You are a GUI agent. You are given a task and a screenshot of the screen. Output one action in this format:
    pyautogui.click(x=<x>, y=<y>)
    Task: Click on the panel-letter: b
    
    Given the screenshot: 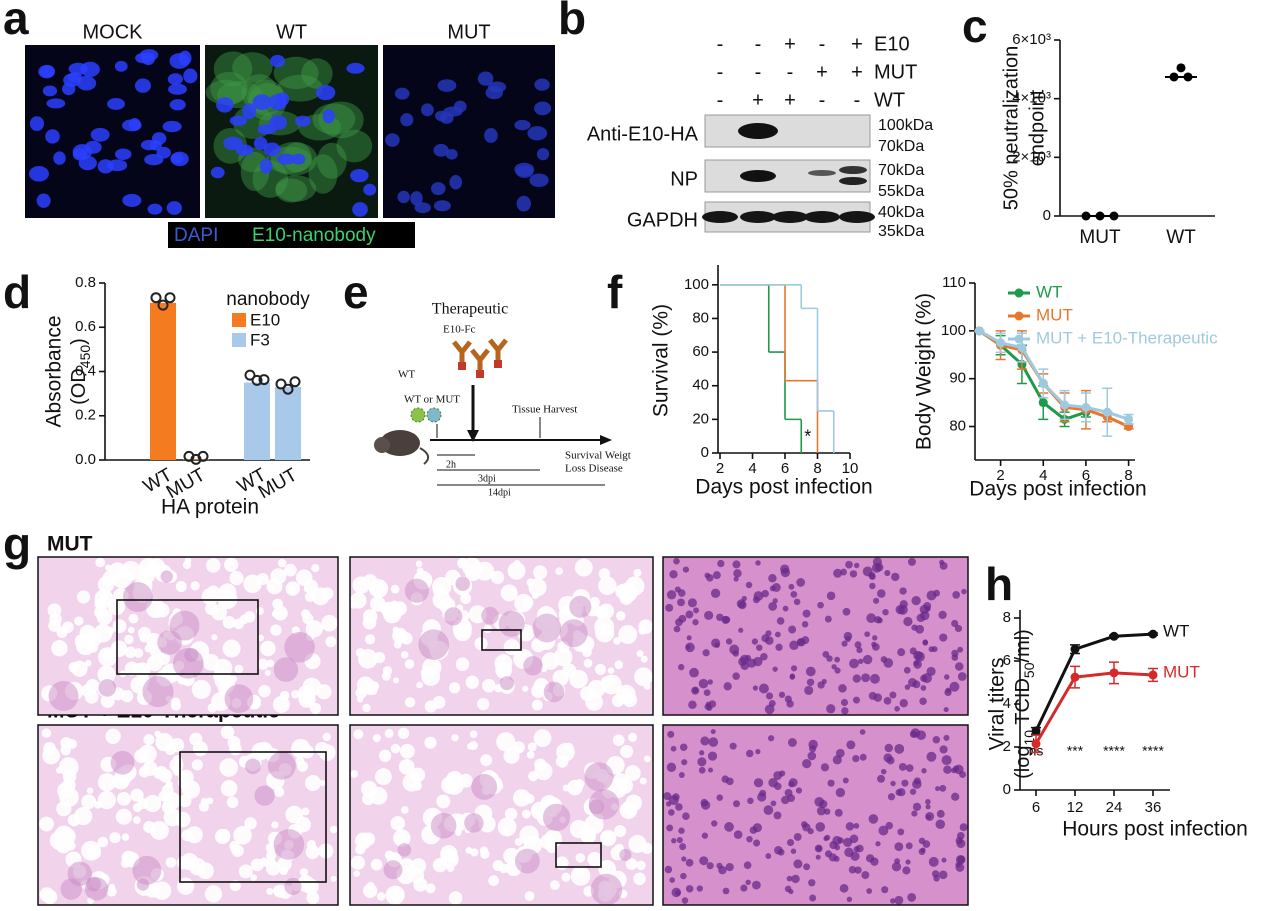 What is the action you would take?
    pyautogui.click(x=572, y=22)
    